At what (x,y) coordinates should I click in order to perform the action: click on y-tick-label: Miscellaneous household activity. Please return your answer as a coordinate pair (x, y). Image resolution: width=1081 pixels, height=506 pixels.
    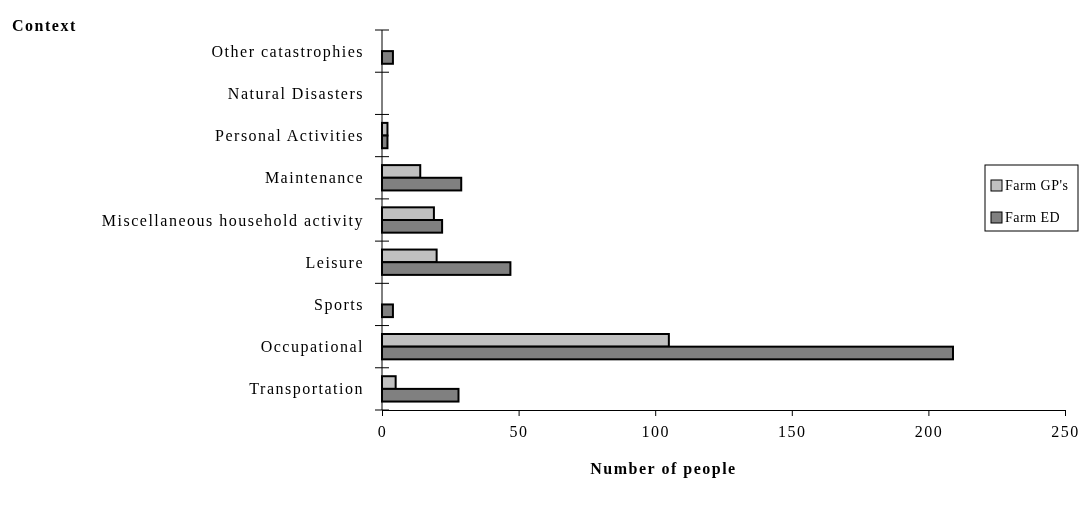
    Looking at the image, I should click on (232, 220).